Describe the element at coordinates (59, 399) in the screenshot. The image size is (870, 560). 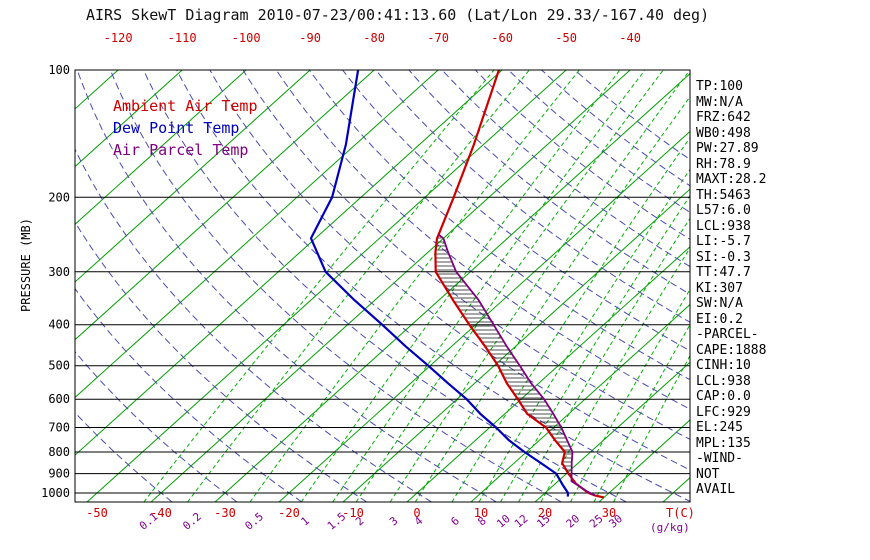
I see `pressure-tick-label: 600` at that location.